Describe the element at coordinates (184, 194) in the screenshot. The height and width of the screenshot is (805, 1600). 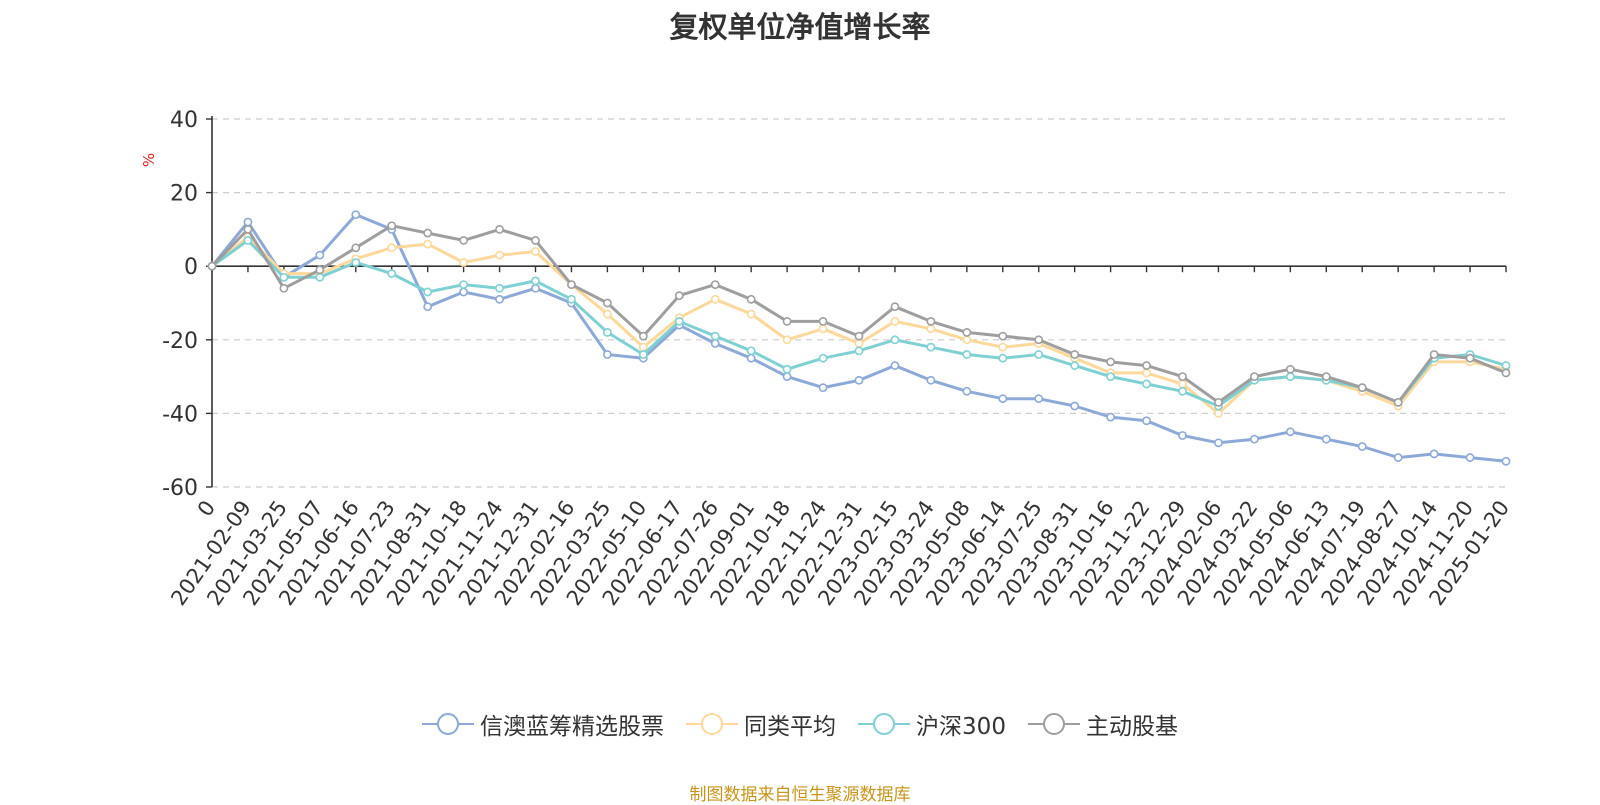
I see `y-tick-label: 20` at that location.